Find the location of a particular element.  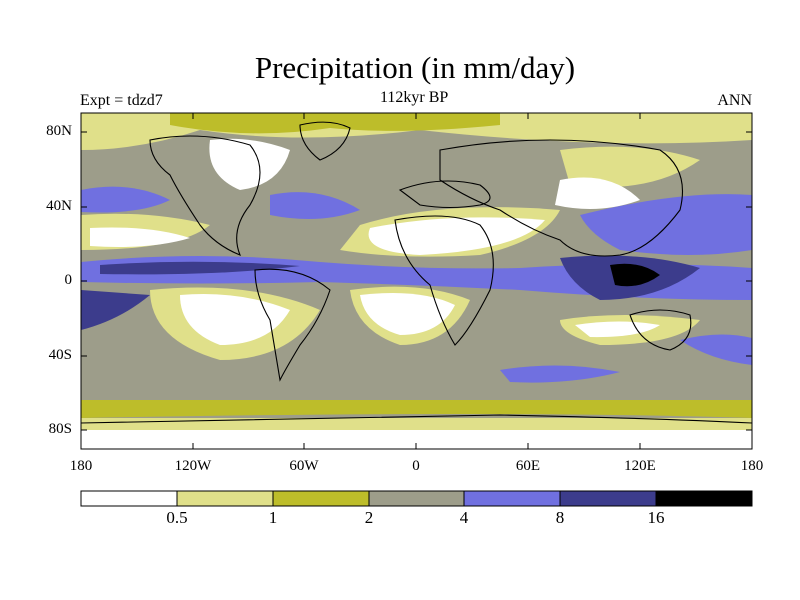

colorbar is located at coordinates (416, 498).